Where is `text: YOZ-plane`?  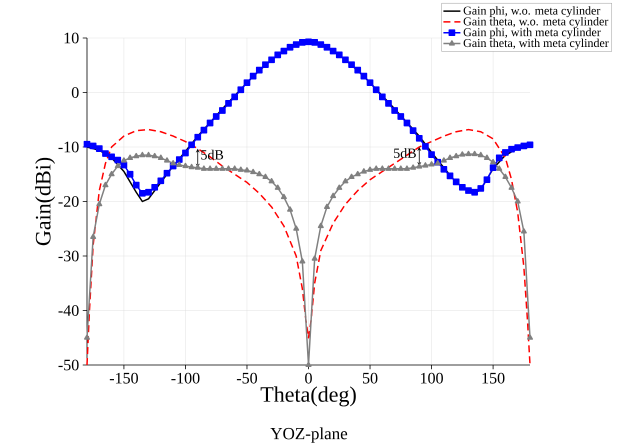 text: YOZ-plane is located at coordinates (309, 435).